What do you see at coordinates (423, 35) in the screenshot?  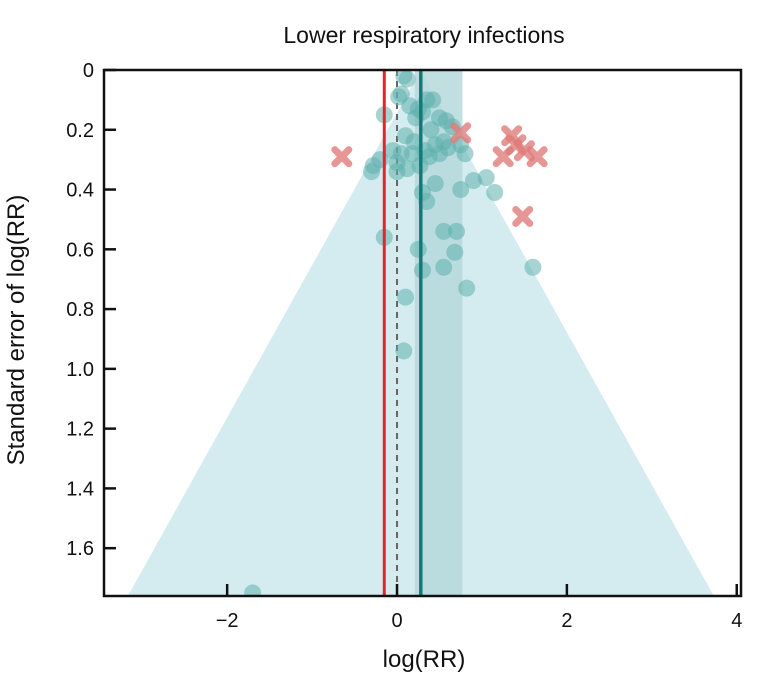 I see `chart-title: Lower respiratory infections` at bounding box center [423, 35].